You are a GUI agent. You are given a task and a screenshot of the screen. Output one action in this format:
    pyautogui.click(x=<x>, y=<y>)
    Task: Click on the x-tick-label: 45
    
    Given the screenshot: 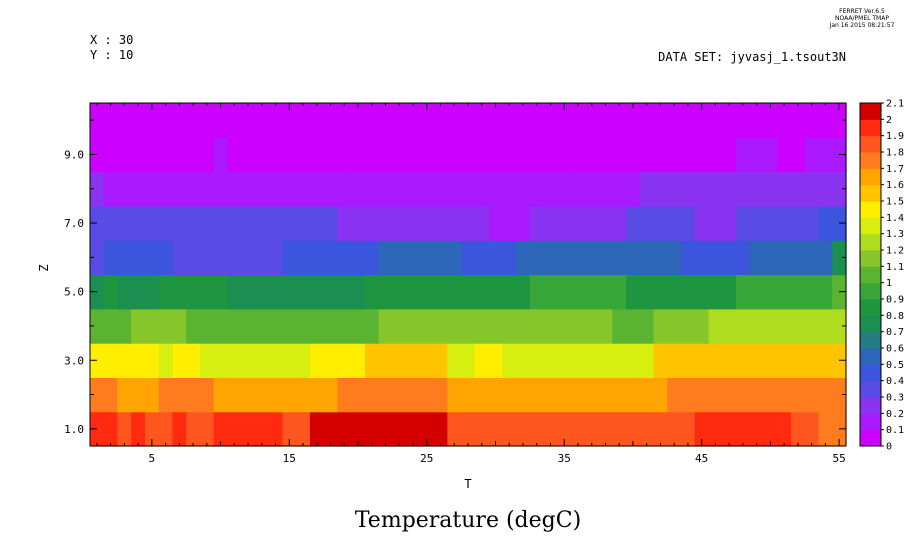 What is the action you would take?
    pyautogui.click(x=701, y=458)
    